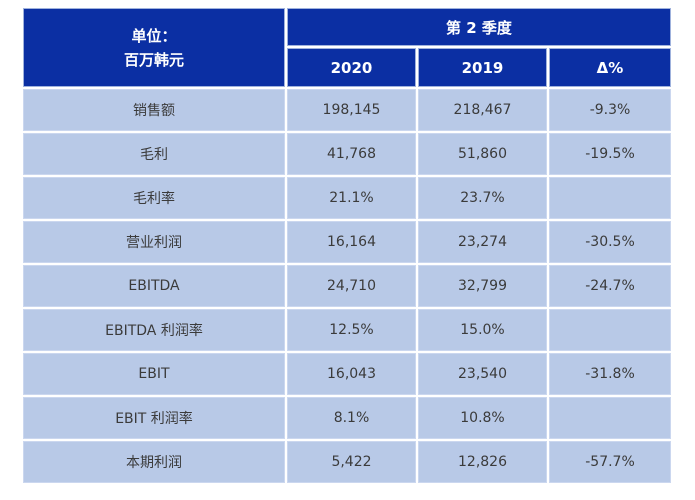 Image resolution: width=695 pixels, height=500 pixels. What do you see at coordinates (482, 462) in the screenshot?
I see `cell-2019: 12,826` at bounding box center [482, 462].